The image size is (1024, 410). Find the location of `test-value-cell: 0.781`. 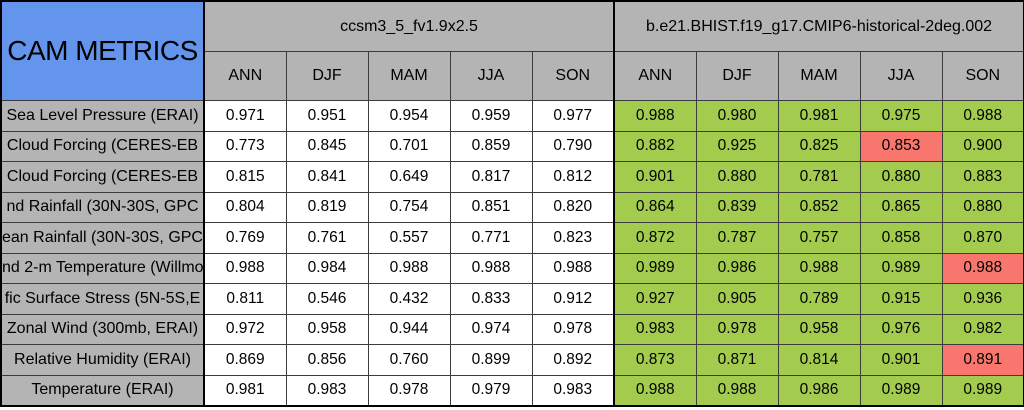

test-value-cell: 0.781 is located at coordinates (819, 177).